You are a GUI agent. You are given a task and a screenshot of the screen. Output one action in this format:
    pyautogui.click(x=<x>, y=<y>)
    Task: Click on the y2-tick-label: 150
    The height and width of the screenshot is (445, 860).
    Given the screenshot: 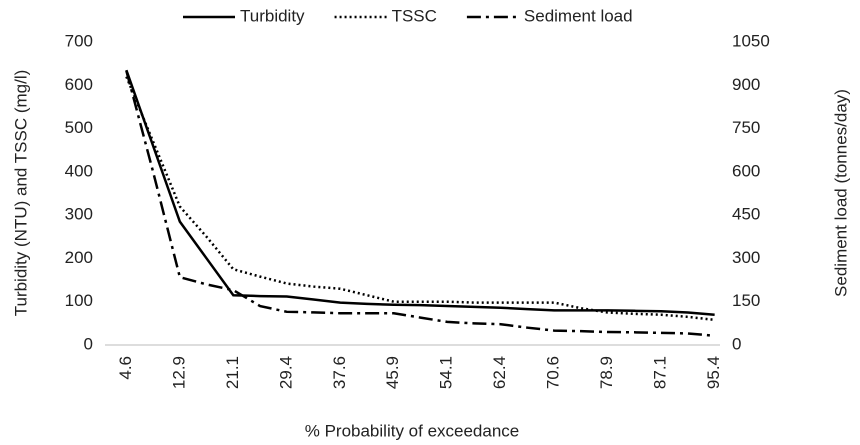 What is the action you would take?
    pyautogui.click(x=746, y=300)
    